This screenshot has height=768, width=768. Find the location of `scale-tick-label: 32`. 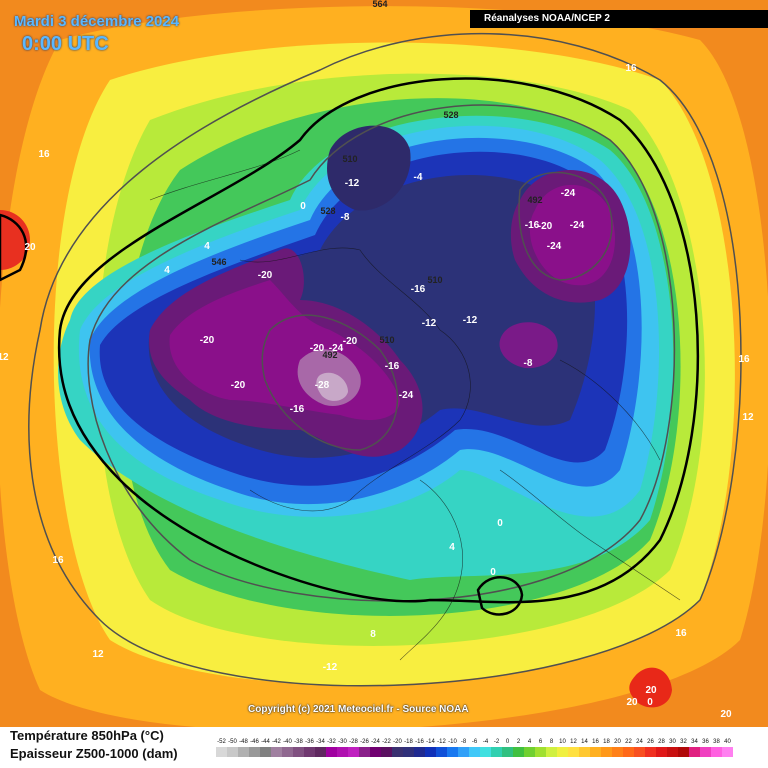

scale-tick-label: 32 is located at coordinates (683, 742).